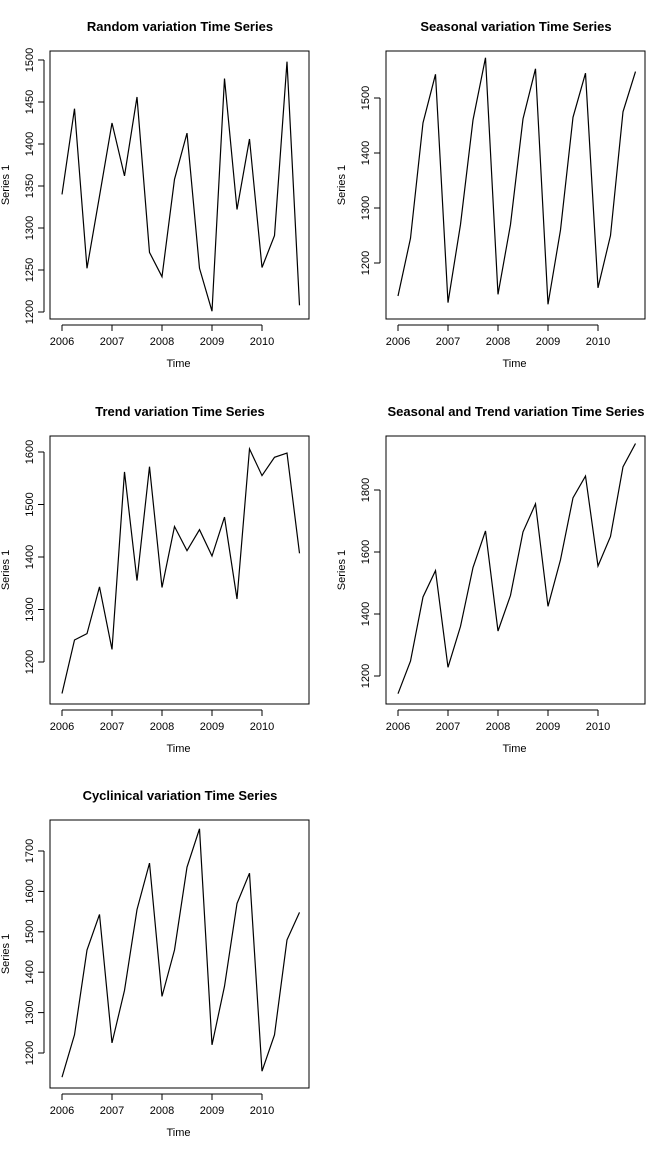 The width and height of the screenshot is (672, 1152). Describe the element at coordinates (30, 851) in the screenshot. I see `y-tick-label: 1700` at that location.